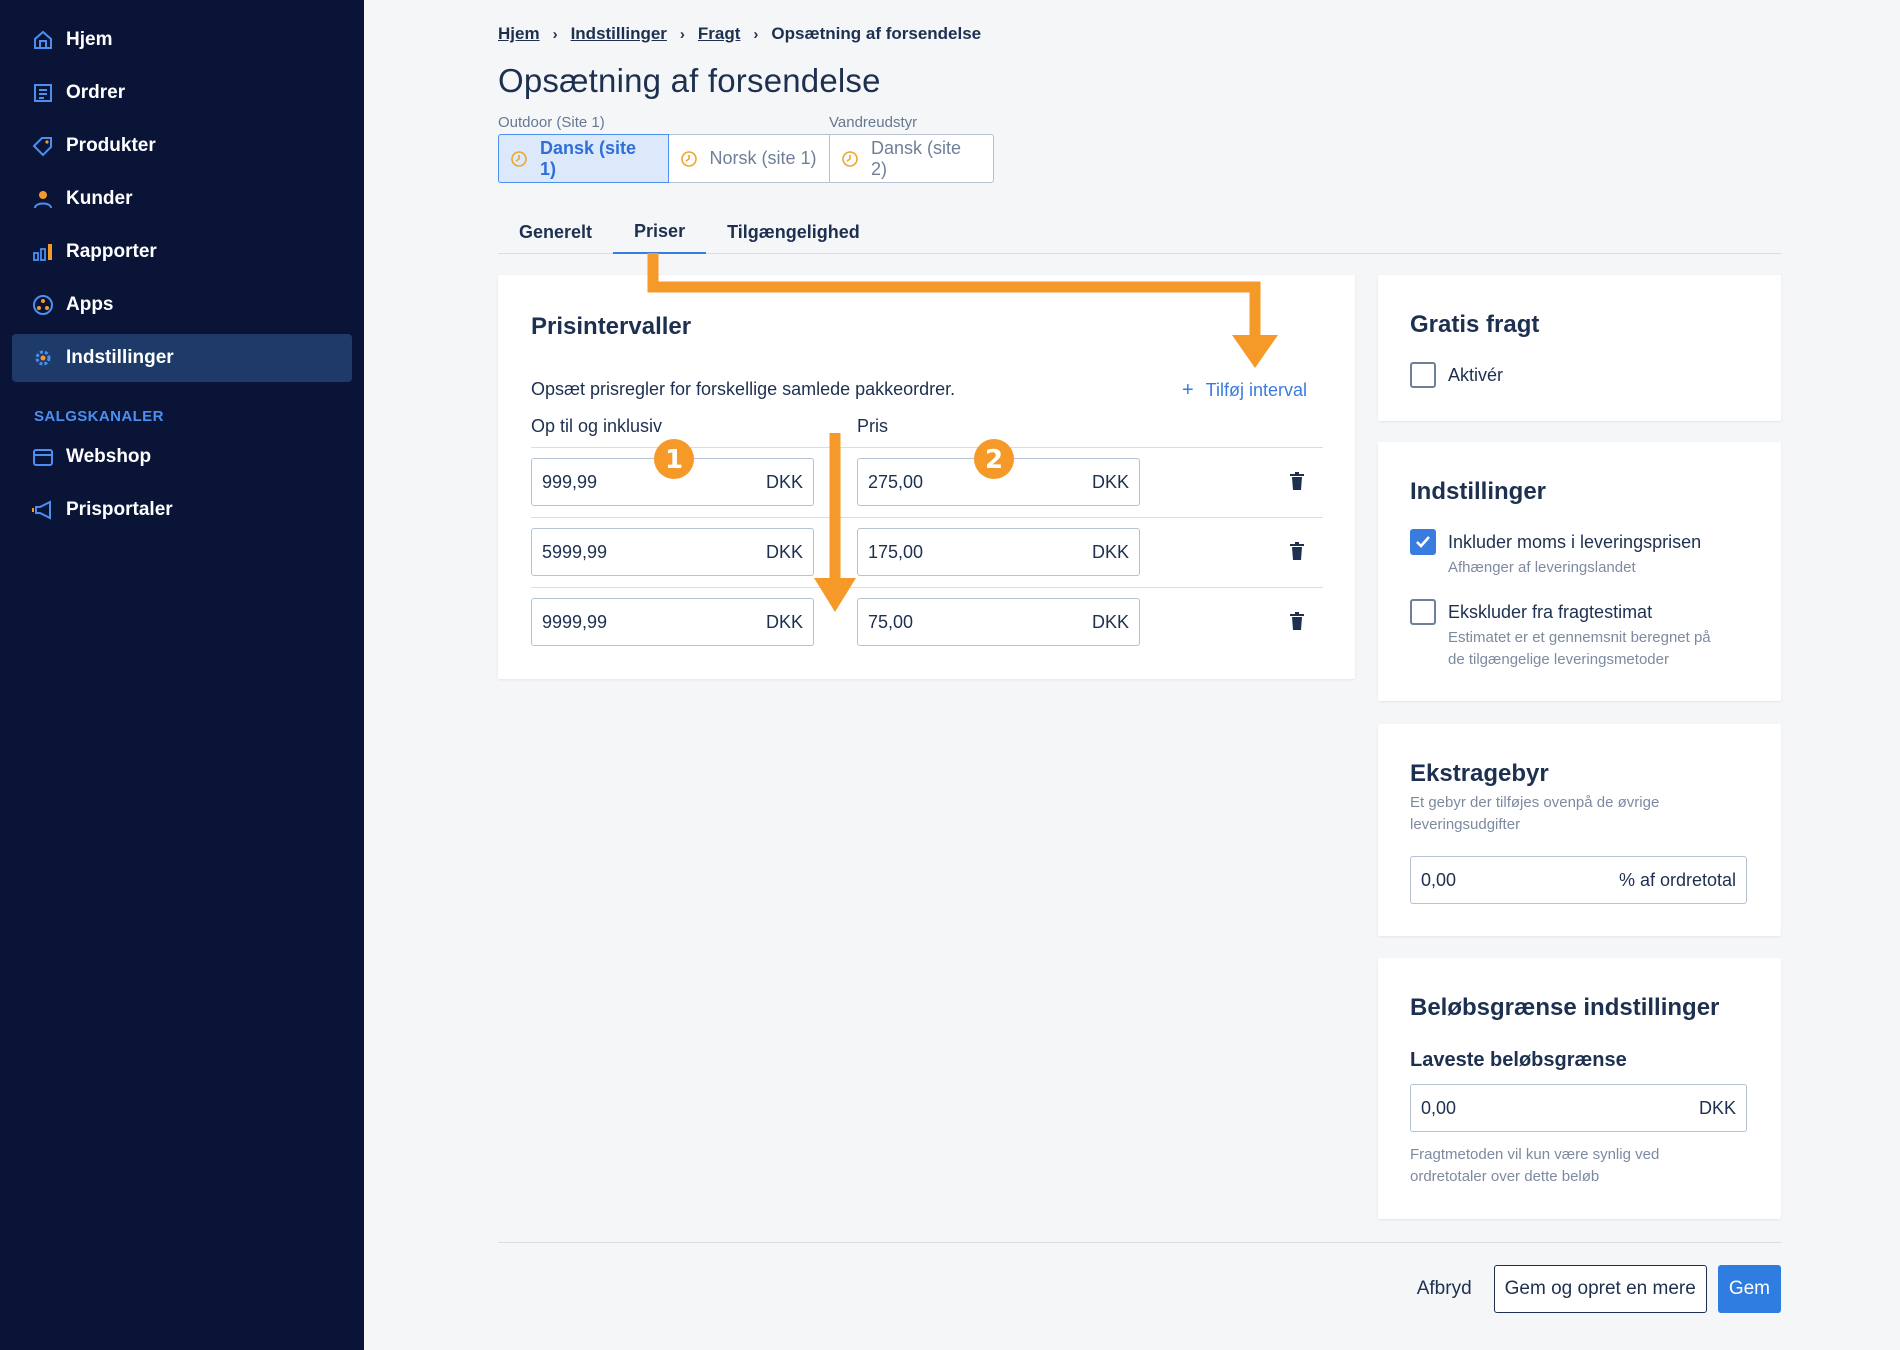  Describe the element at coordinates (998, 552) in the screenshot. I see `price-input: 175,00 DKK` at that location.